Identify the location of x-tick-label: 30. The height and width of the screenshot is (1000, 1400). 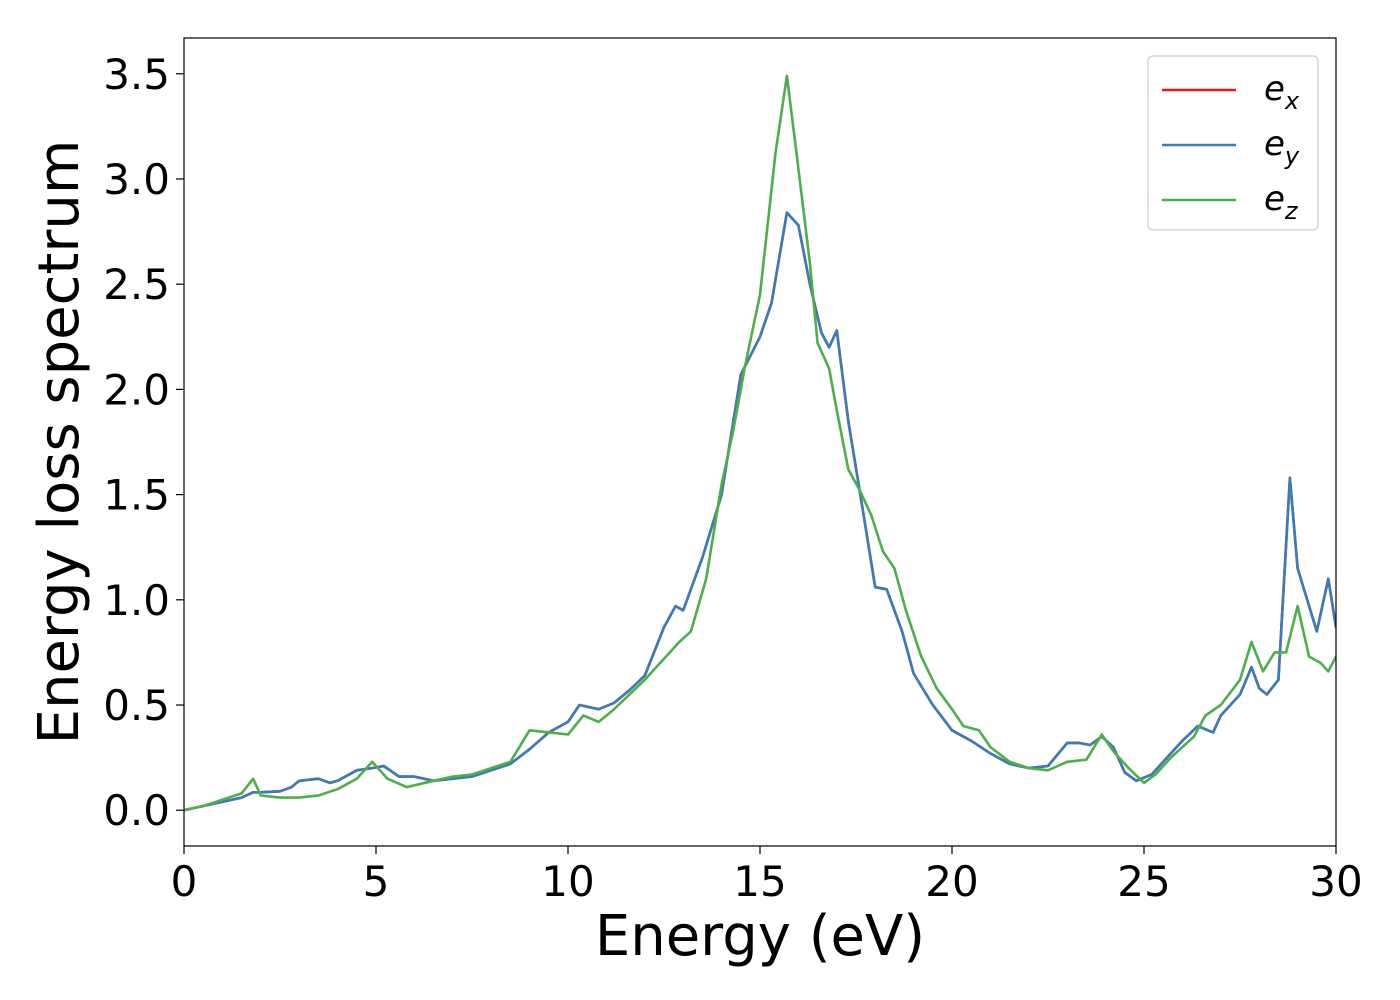
(1335, 881).